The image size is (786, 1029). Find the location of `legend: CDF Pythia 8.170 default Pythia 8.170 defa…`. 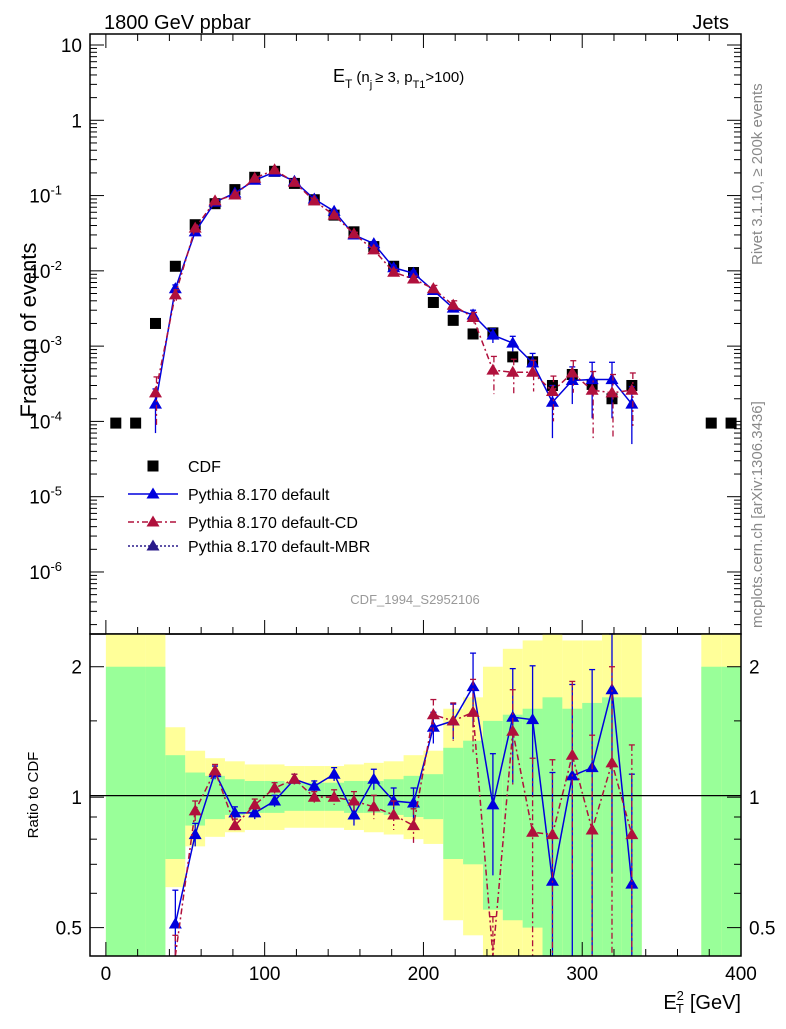

legend: CDF Pythia 8.170 default Pythia 8.170 defa… is located at coordinates (249, 507).